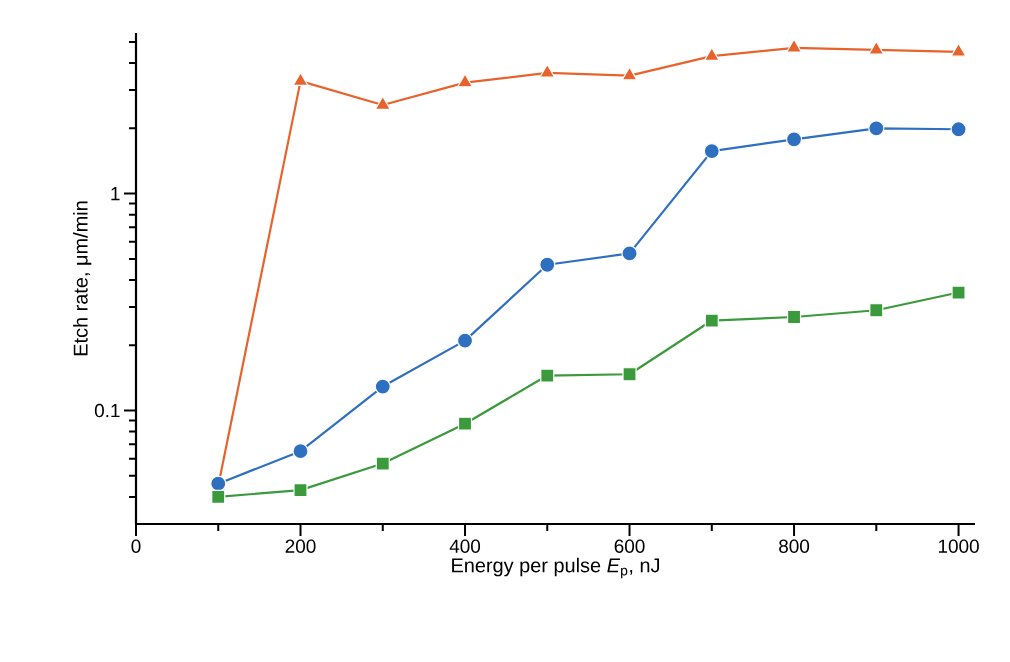 This screenshot has width=1010, height=662. Describe the element at coordinates (556, 568) in the screenshot. I see `x-axis-title: Energy per pulse E$_{p}$, nJ` at that location.